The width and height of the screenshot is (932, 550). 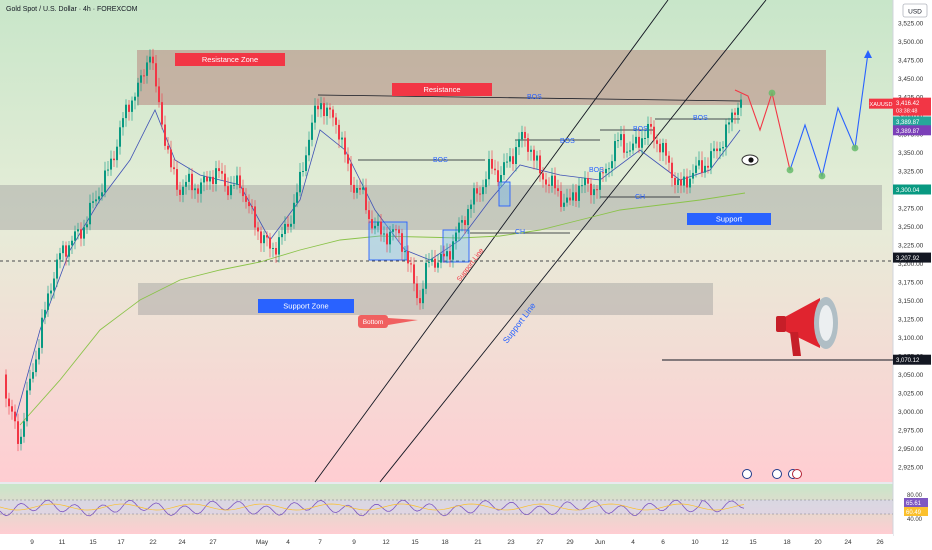 What do you see at coordinates (908, 361) in the screenshot?
I see `price-tag-value: 3,070.12` at bounding box center [908, 361].